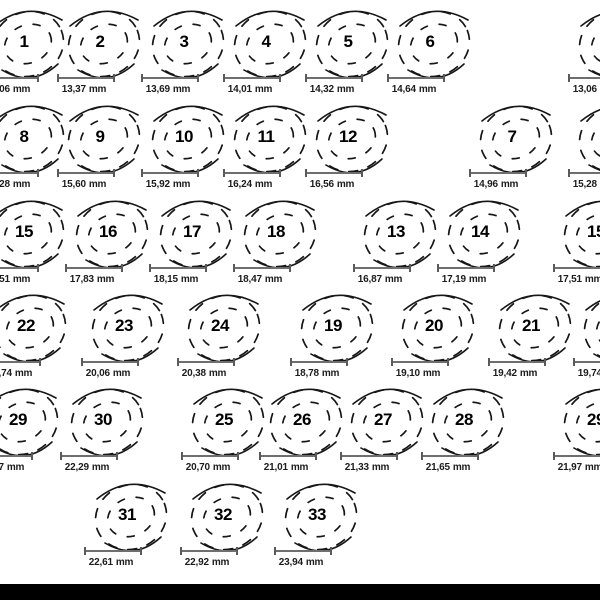  What do you see at coordinates (300, 592) in the screenshot?
I see `page-edge-bar` at bounding box center [300, 592].